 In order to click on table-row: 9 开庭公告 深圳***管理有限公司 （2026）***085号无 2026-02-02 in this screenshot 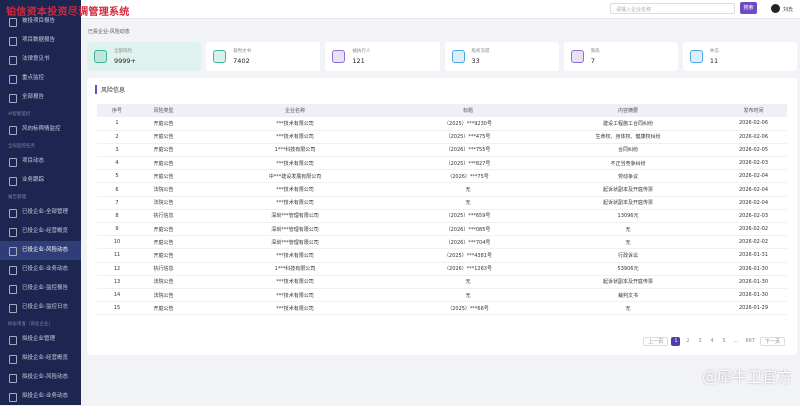, I will do `click(442, 229)`.